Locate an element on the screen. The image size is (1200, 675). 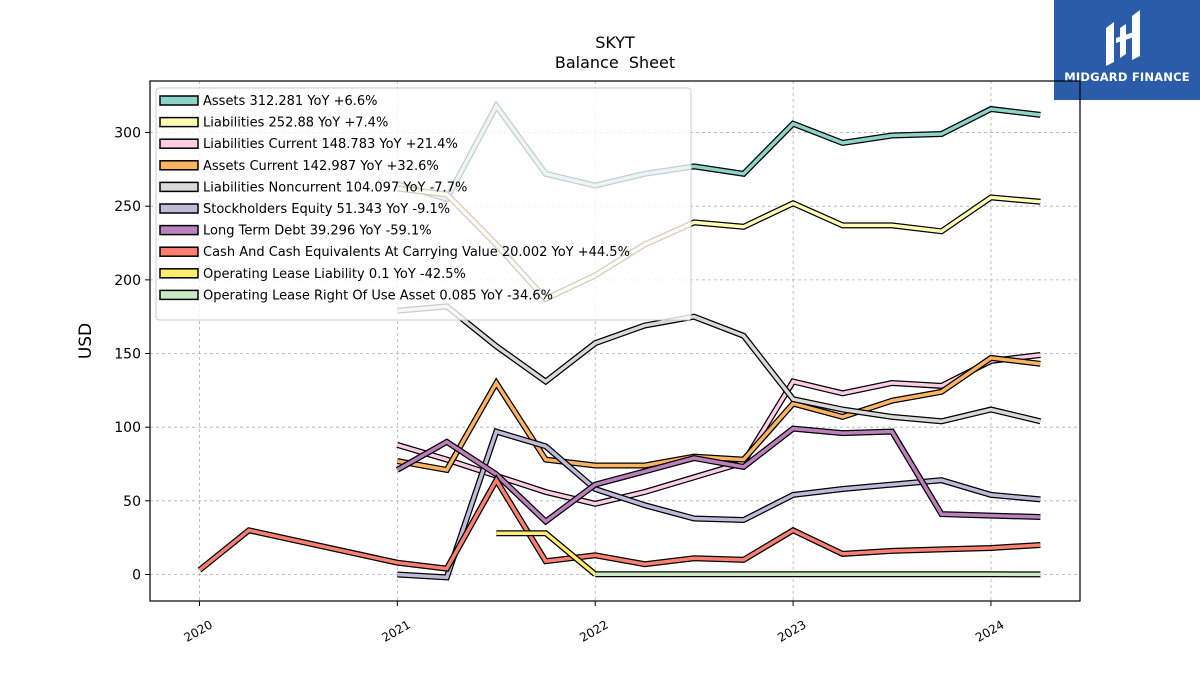
legend-label-assets-current: Assets Current 142.987 YoY +32.6% is located at coordinates (321, 166).